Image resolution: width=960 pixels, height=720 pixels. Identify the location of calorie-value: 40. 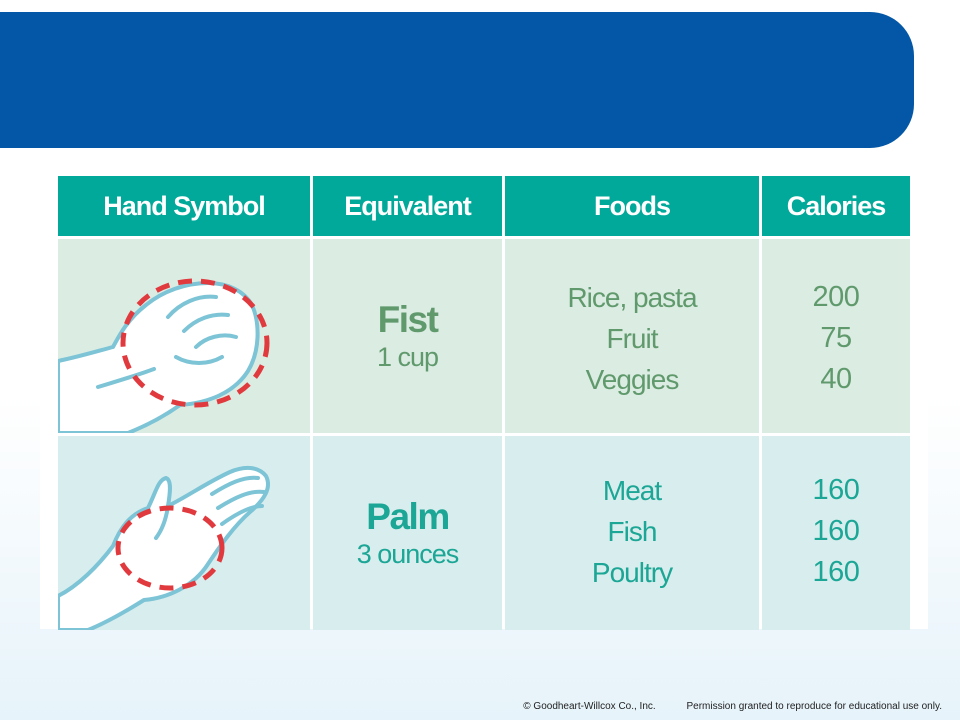
(836, 379).